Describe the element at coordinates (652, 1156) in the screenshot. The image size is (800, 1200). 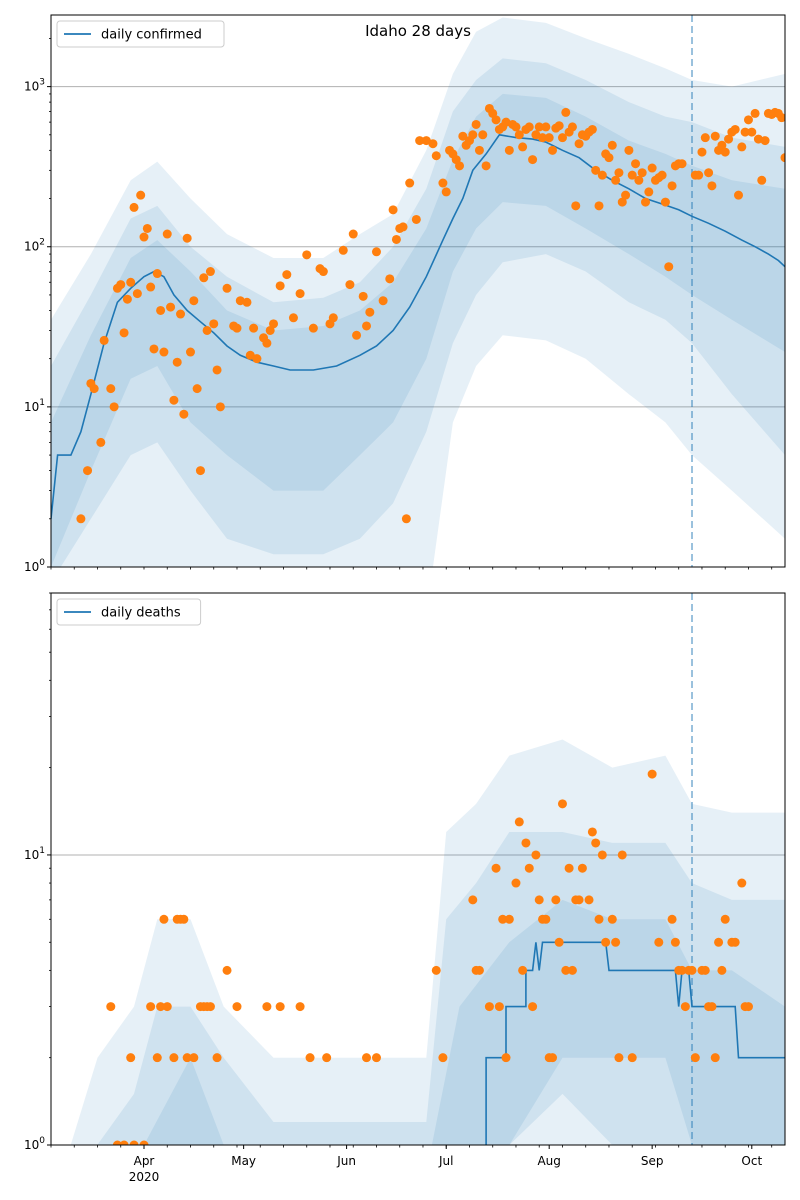
I see `x-tick: Sep` at that location.